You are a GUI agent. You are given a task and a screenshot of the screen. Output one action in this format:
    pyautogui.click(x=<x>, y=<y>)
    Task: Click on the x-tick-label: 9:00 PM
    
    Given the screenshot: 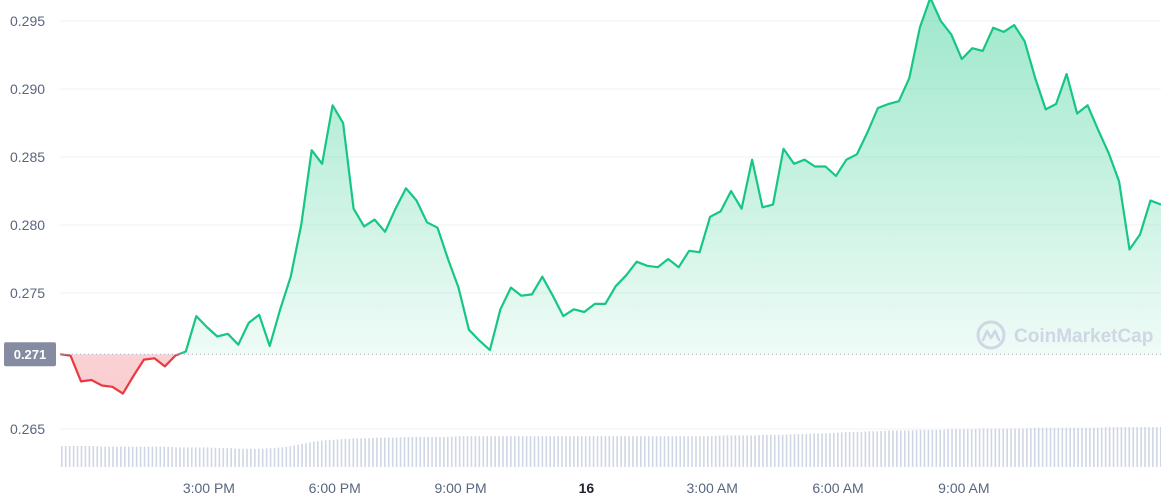 What is the action you would take?
    pyautogui.click(x=460, y=488)
    